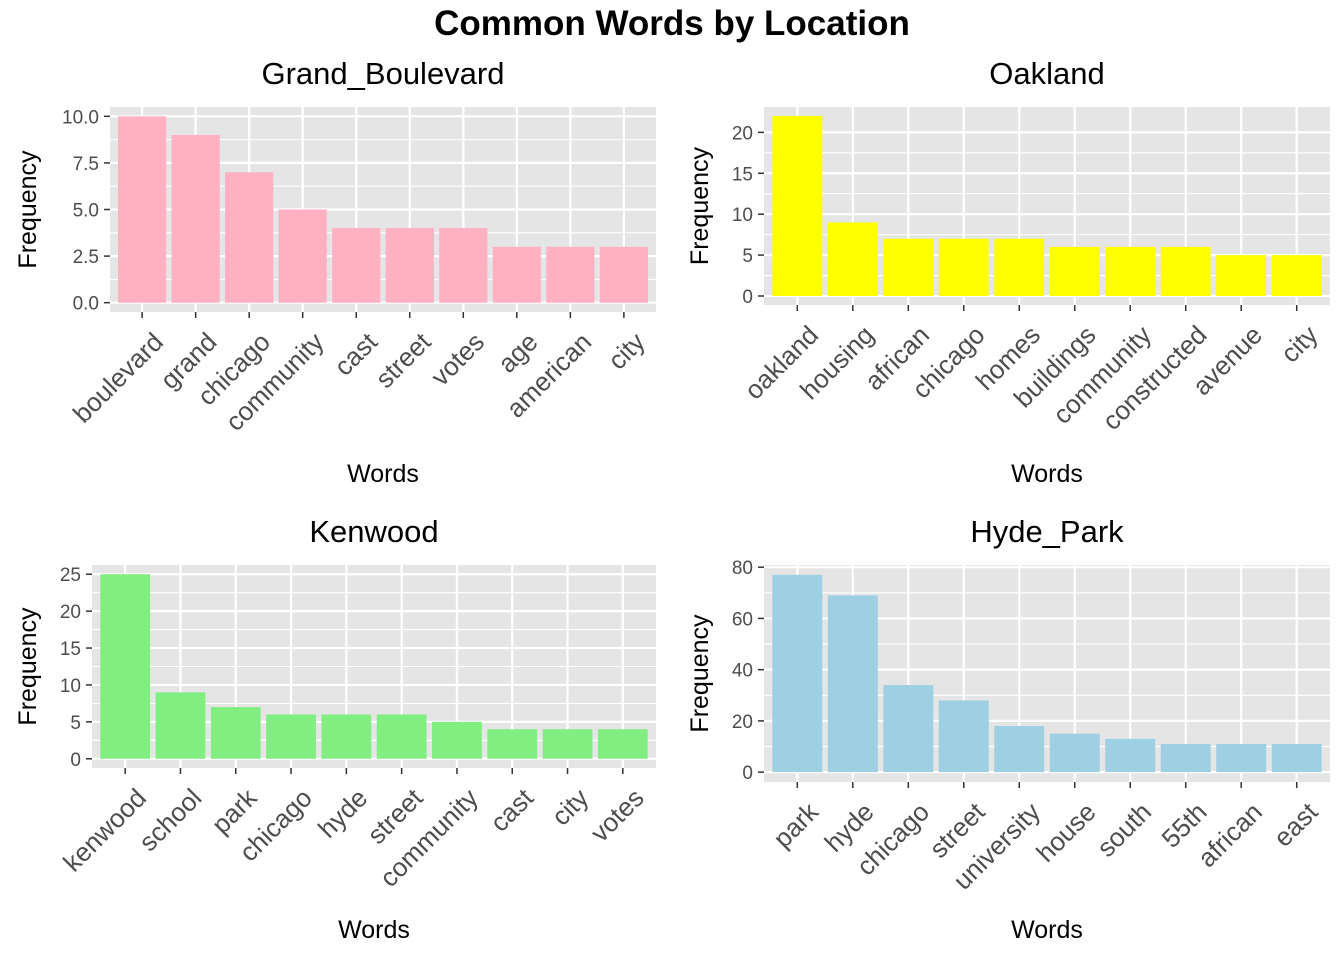 This screenshot has width=1344, height=960. I want to click on x-tick-label-african: african, so click(1230, 835).